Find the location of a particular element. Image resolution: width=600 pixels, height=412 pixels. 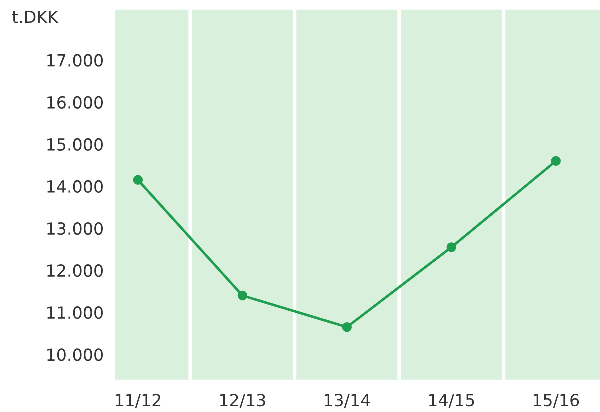

y-tick-label: 12.000 is located at coordinates (75, 271).